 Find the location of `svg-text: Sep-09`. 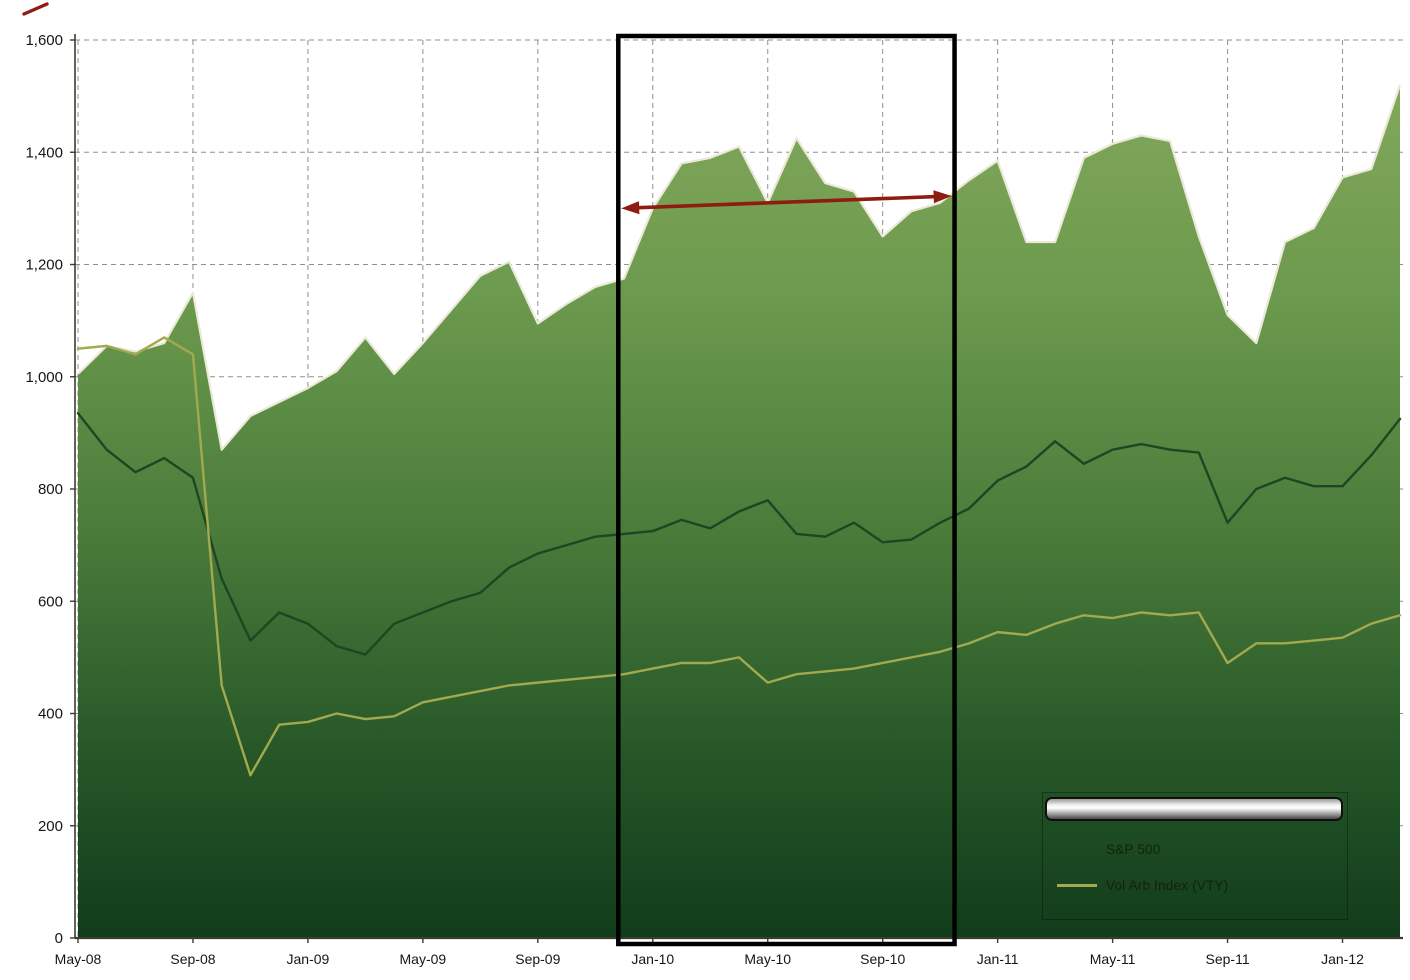

svg-text: Sep-09 is located at coordinates (537, 959).